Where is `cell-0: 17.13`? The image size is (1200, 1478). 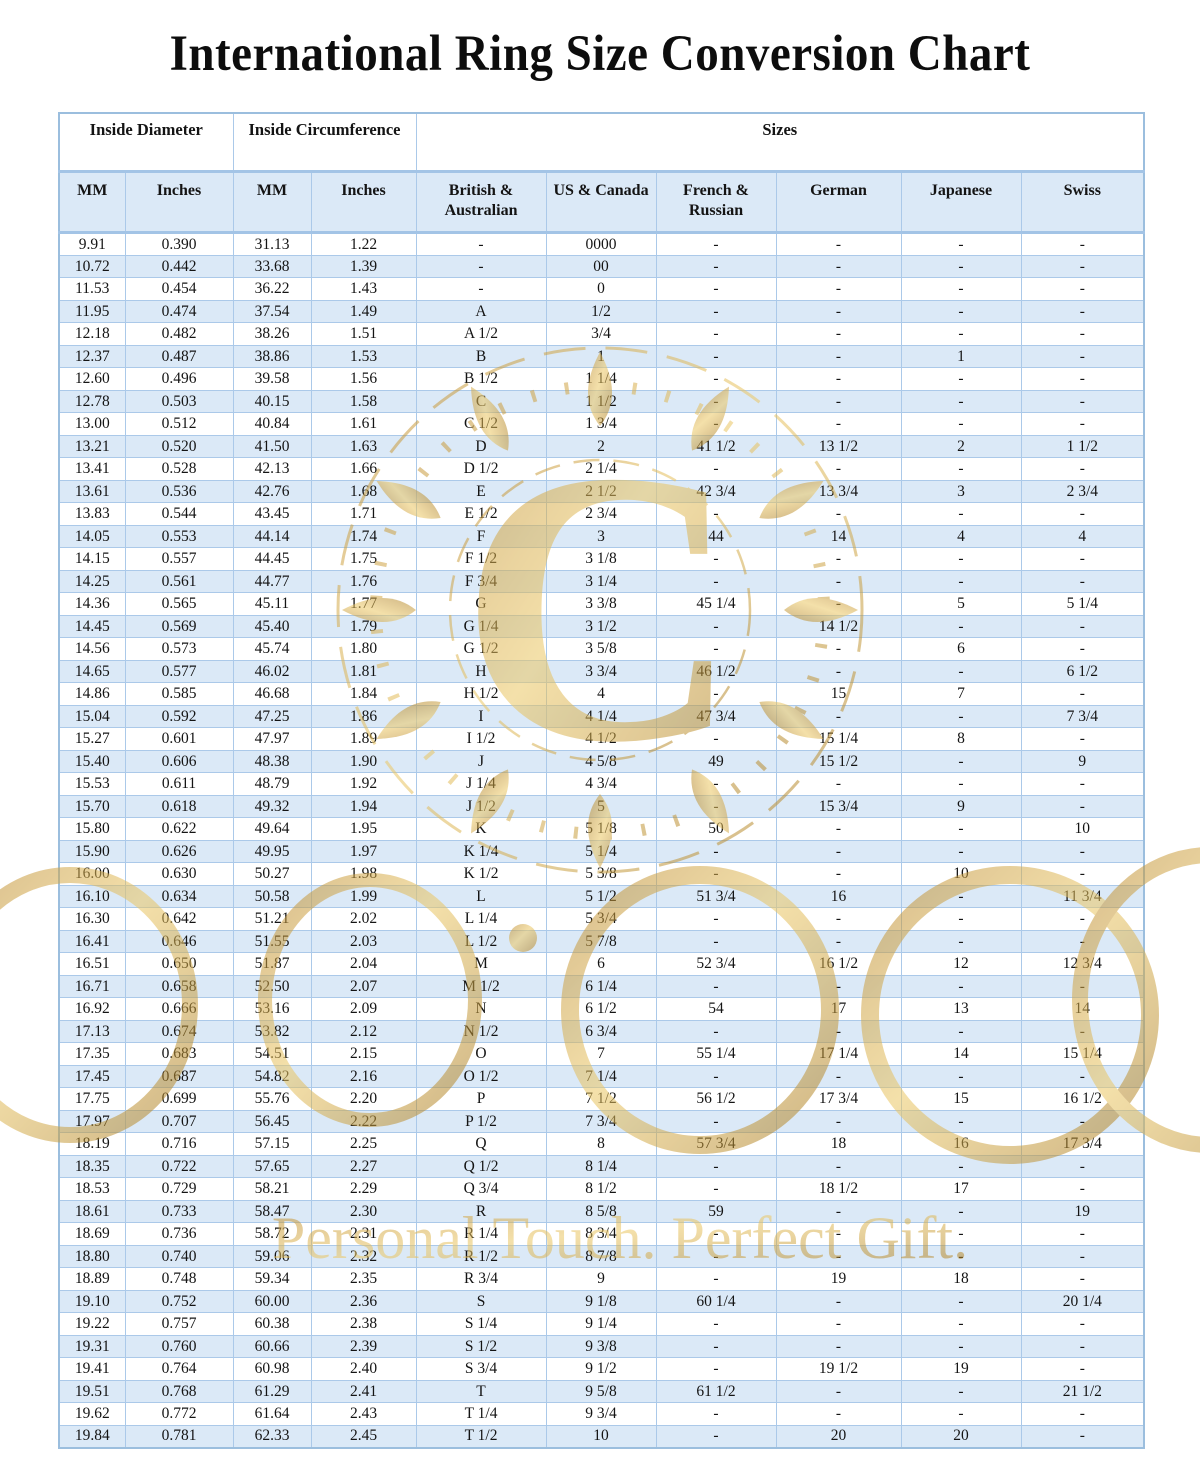 cell-0: 17.13 is located at coordinates (92, 1031).